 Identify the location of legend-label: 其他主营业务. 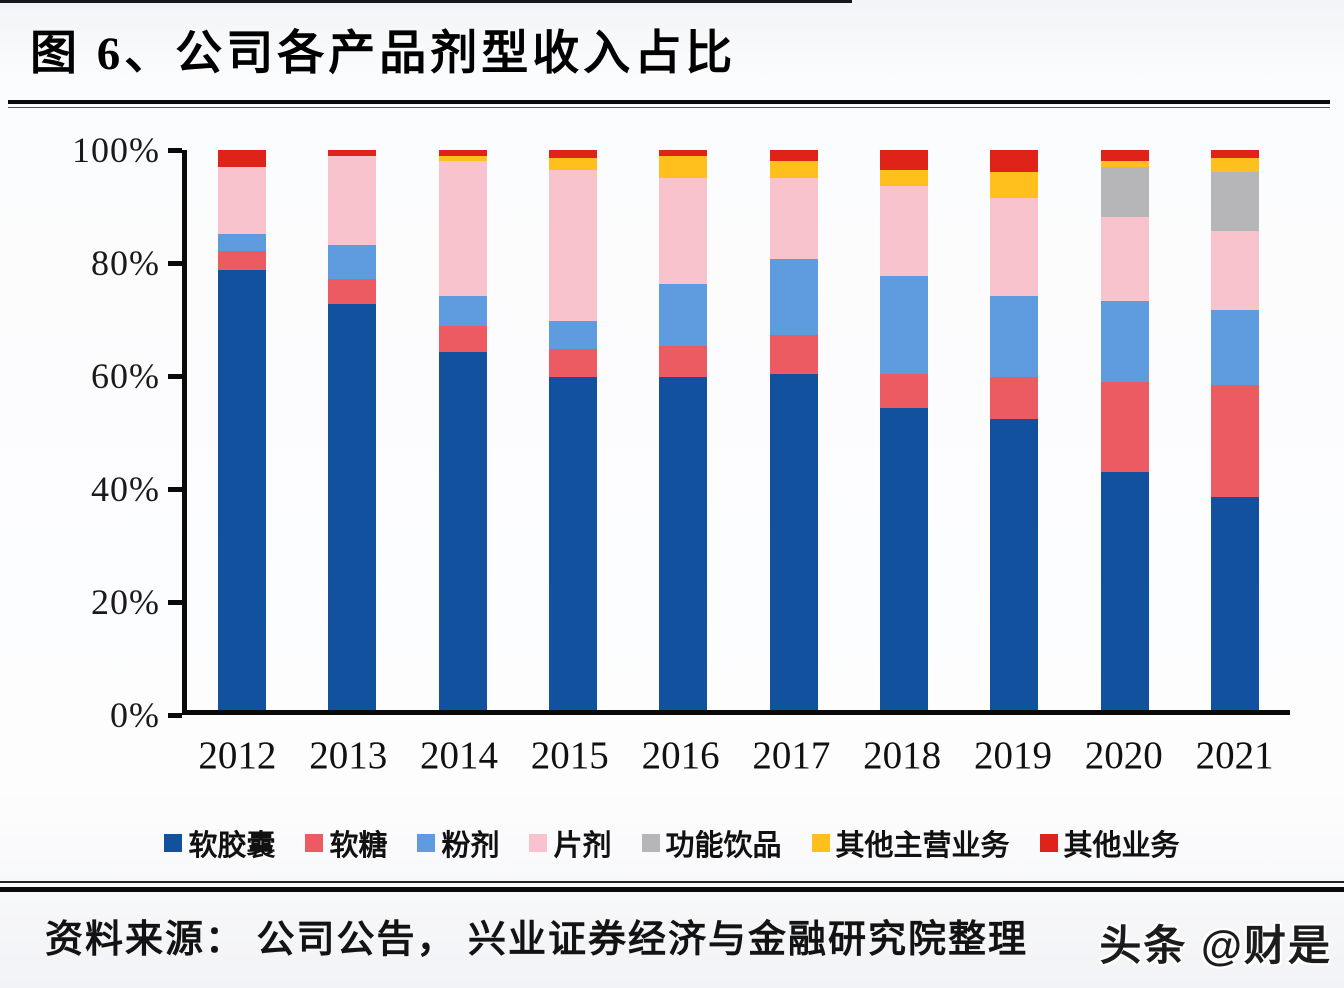
(922, 846).